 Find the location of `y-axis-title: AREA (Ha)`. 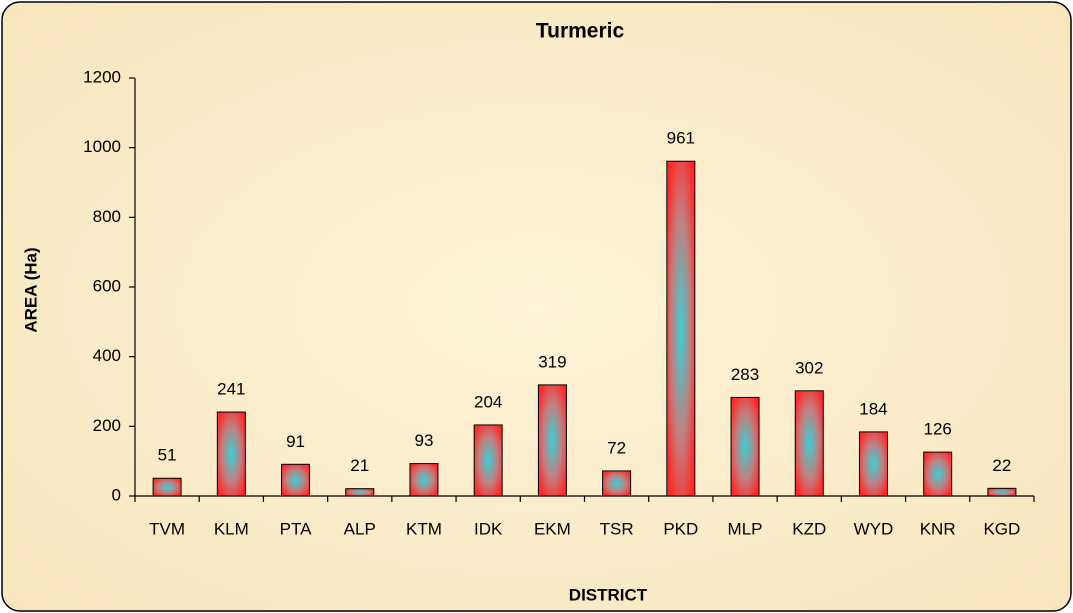

y-axis-title: AREA (Ha) is located at coordinates (30, 289).